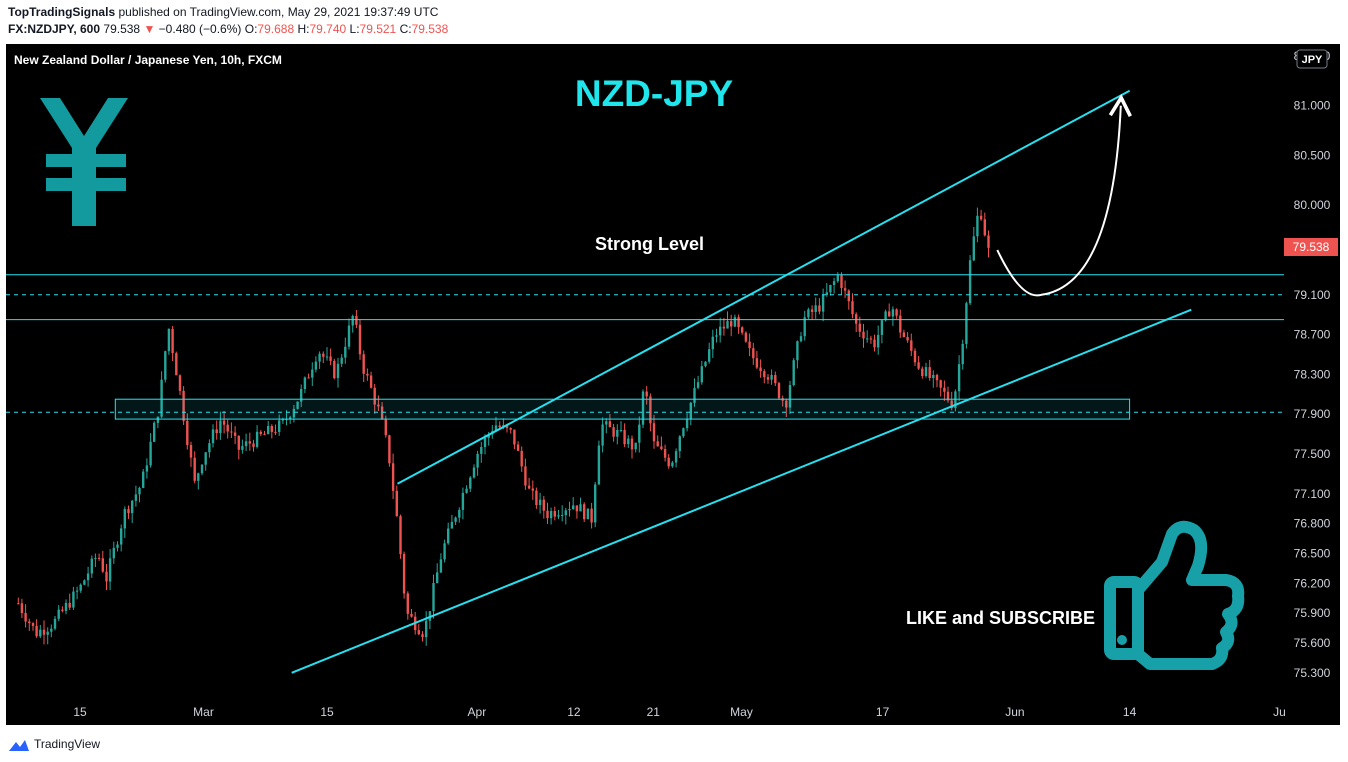  I want to click on x-tick-label: 12, so click(574, 712).